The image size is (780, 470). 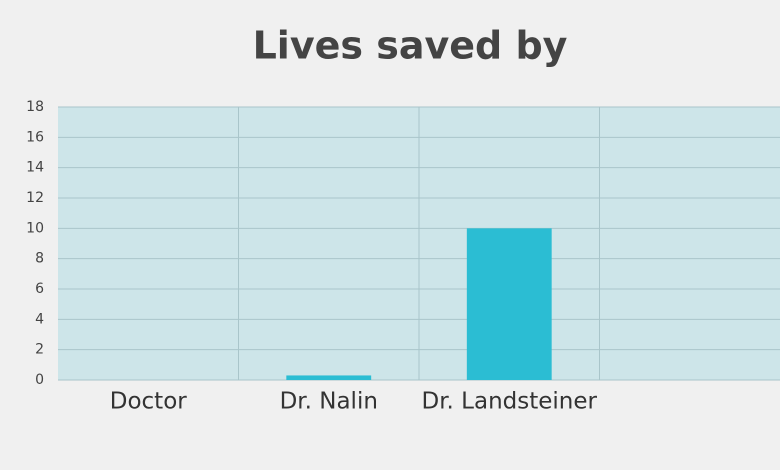 What do you see at coordinates (149, 402) in the screenshot?
I see `x-tick-label: Doctor` at bounding box center [149, 402].